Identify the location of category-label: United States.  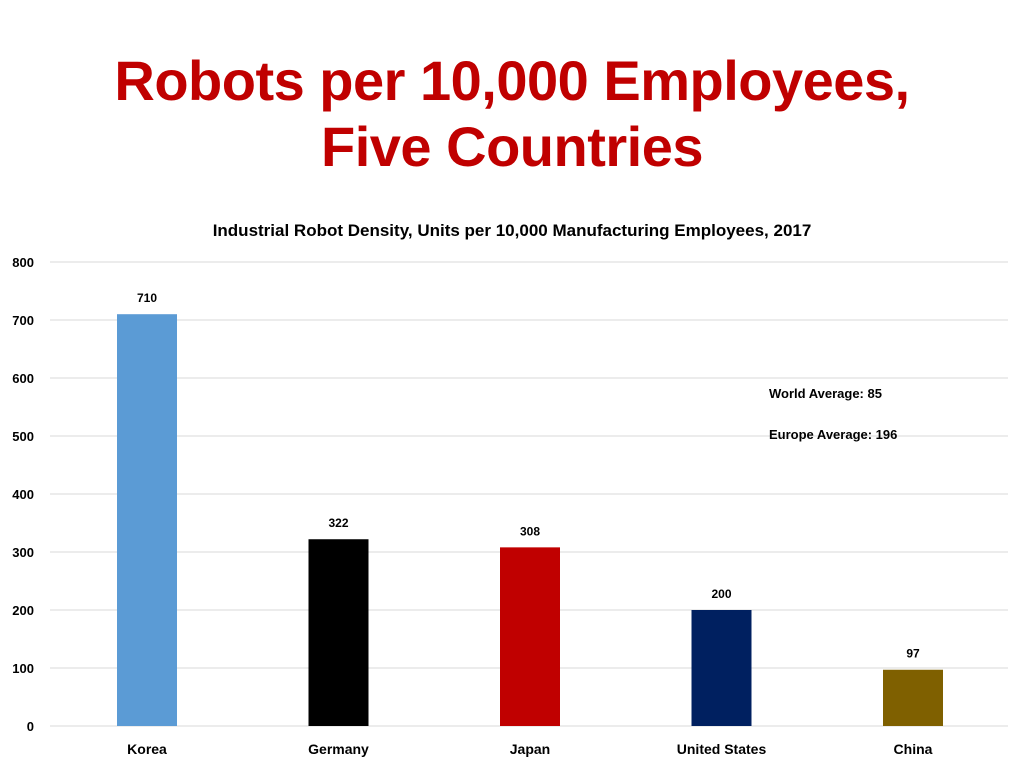
(722, 749).